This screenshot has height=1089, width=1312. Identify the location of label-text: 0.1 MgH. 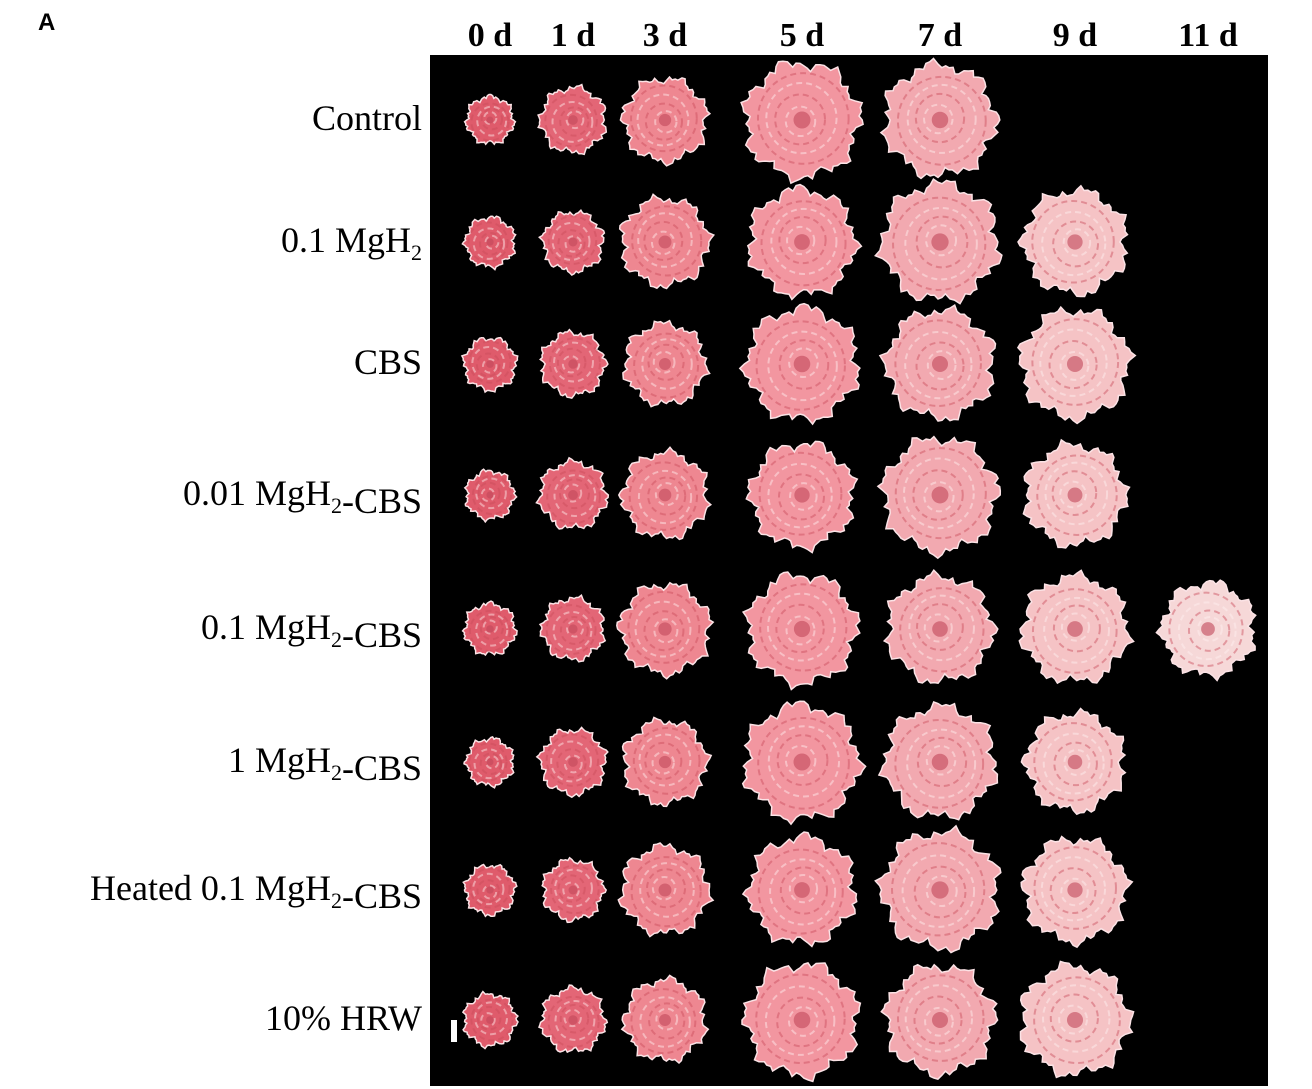
(346, 240).